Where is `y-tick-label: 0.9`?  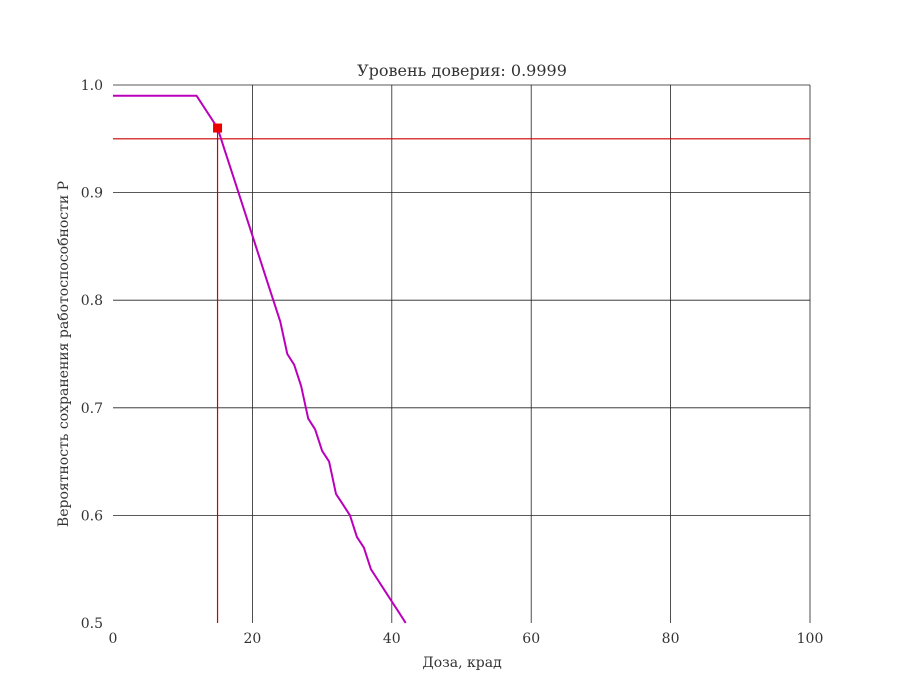 y-tick-label: 0.9 is located at coordinates (92, 194).